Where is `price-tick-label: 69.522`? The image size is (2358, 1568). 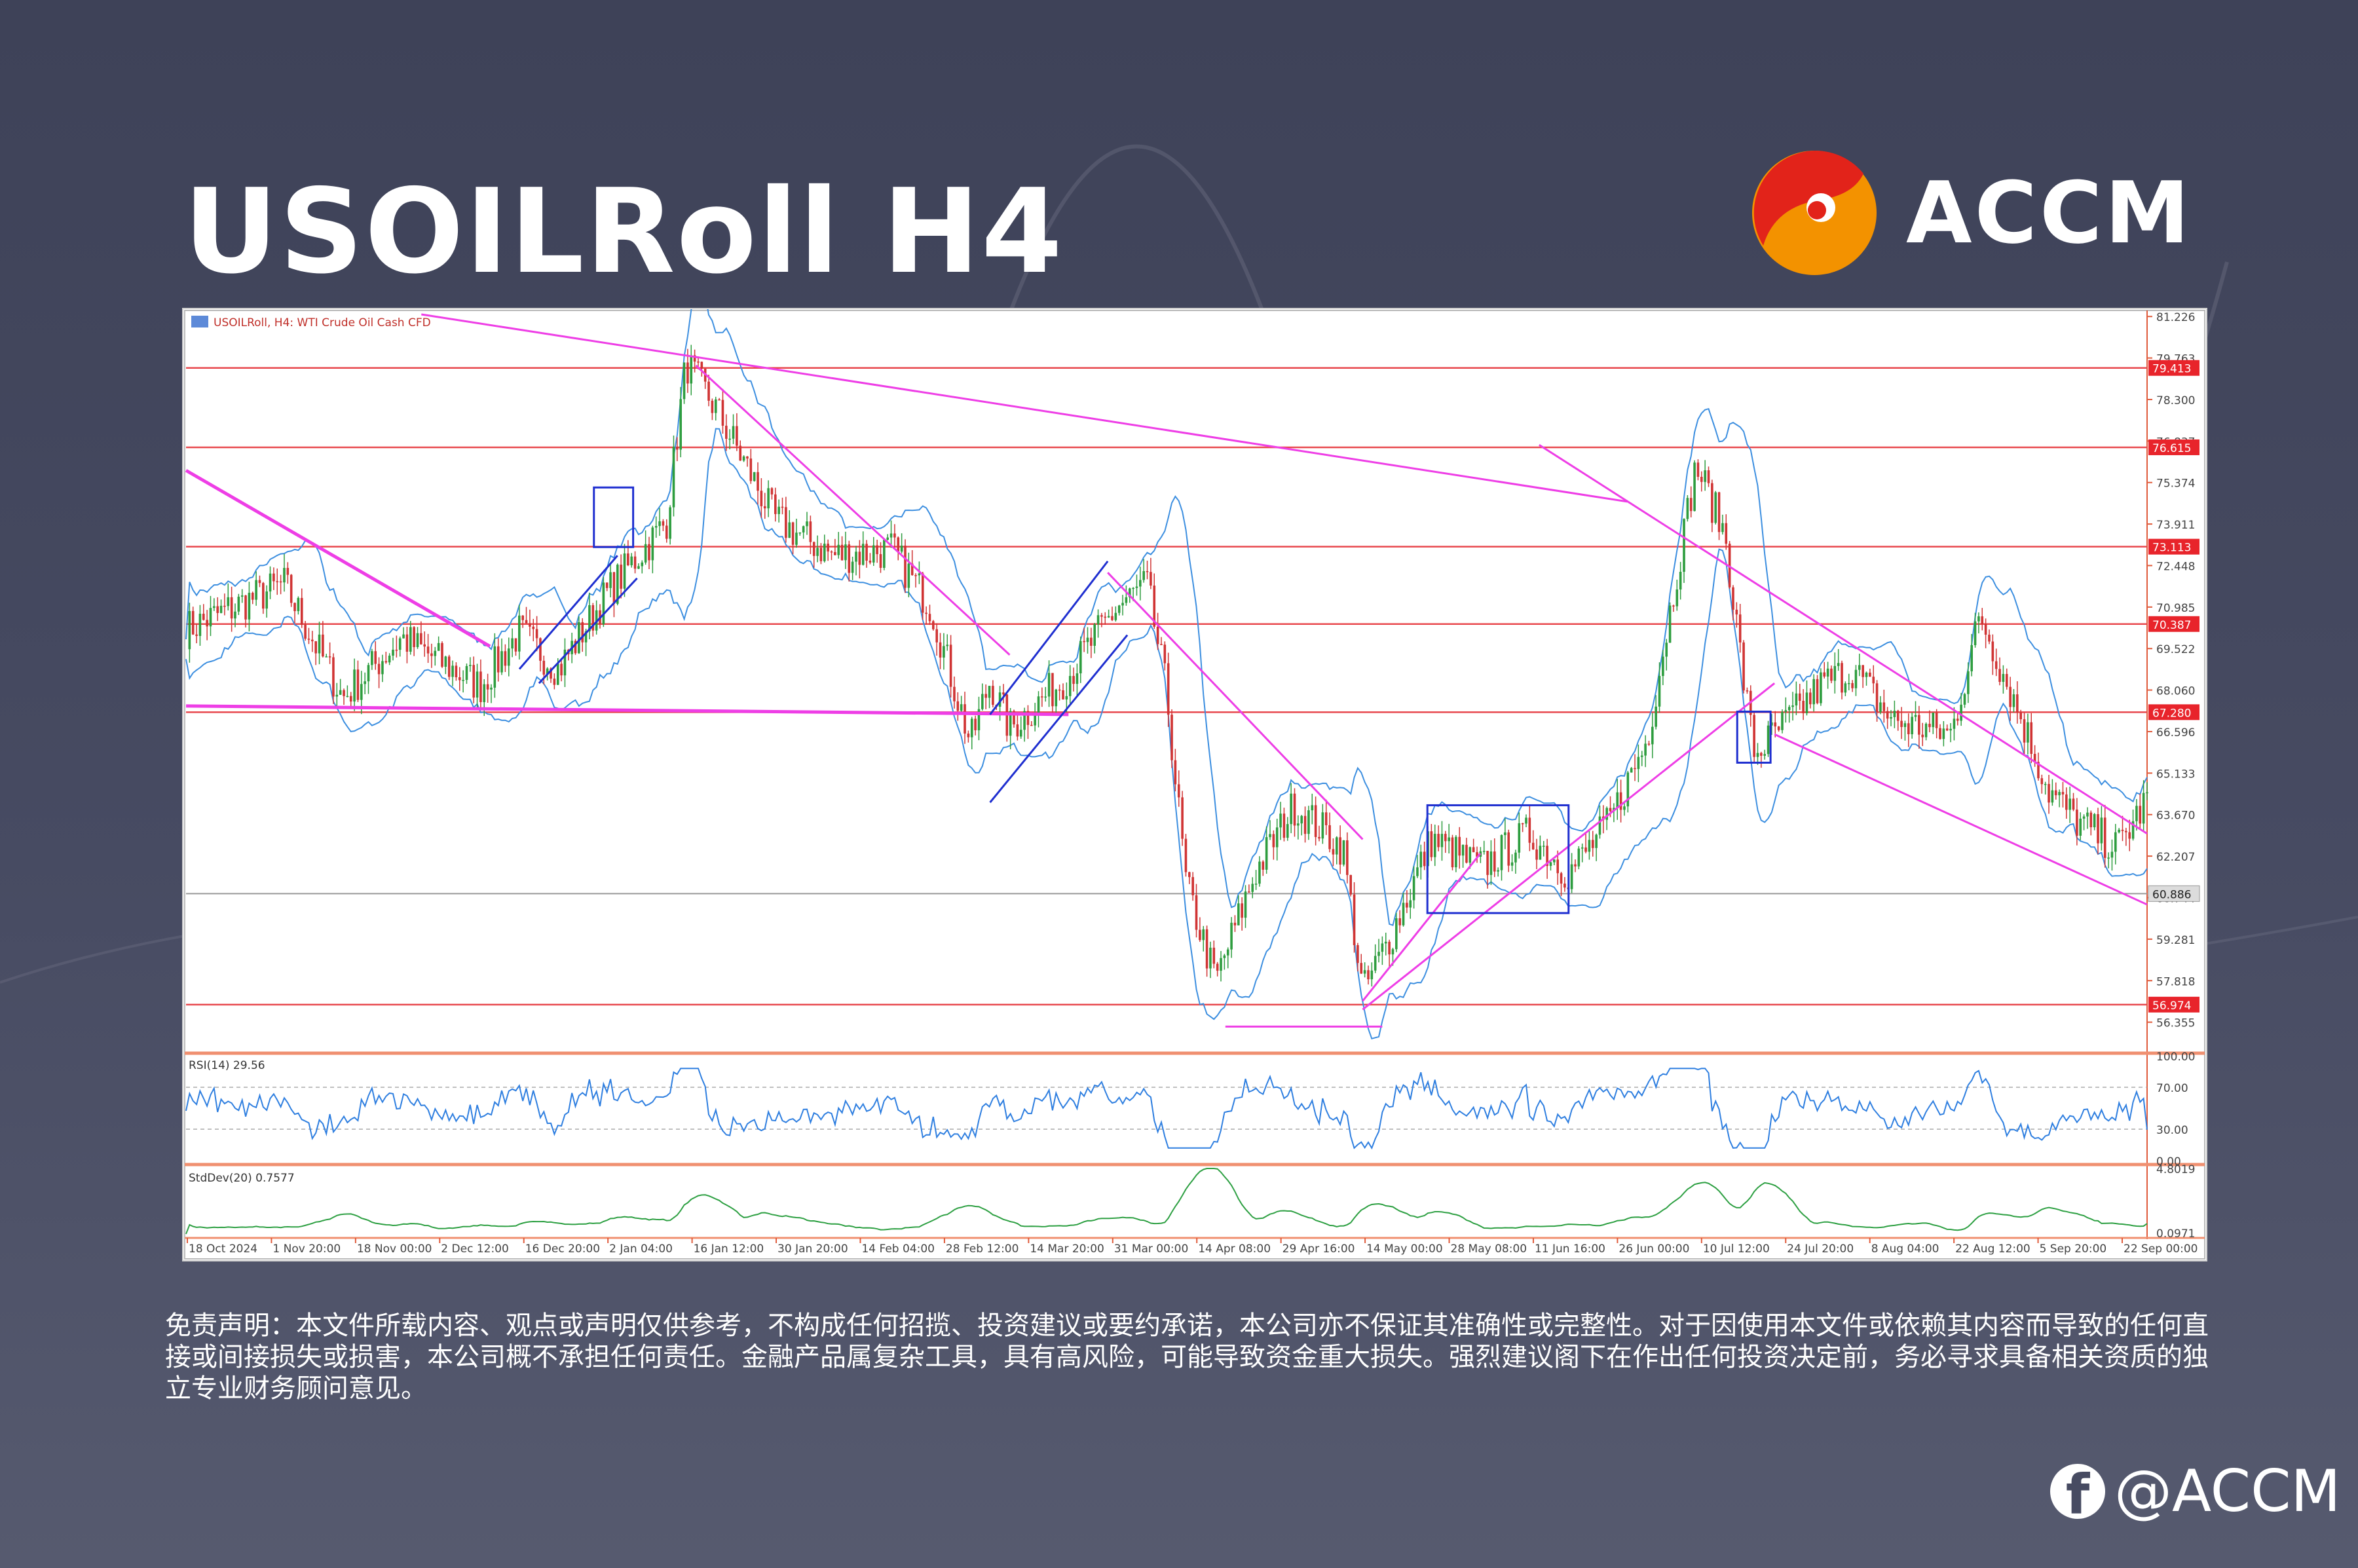
price-tick-label: 69.522 is located at coordinates (2175, 649).